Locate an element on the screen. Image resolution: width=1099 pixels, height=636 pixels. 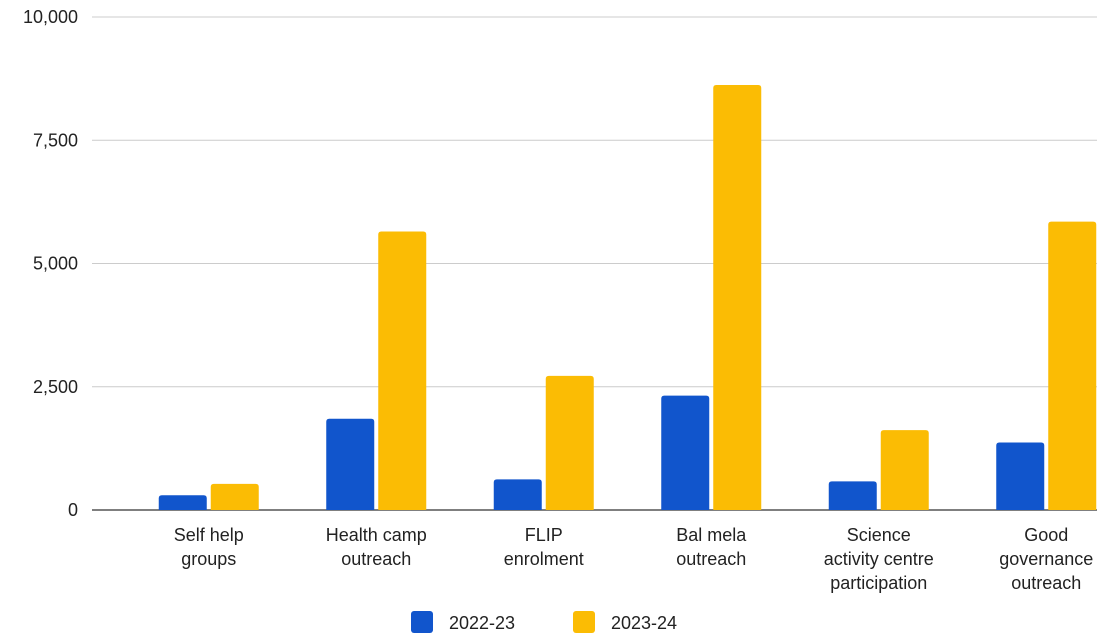
x-tick-label: governance is located at coordinates (1046, 559).